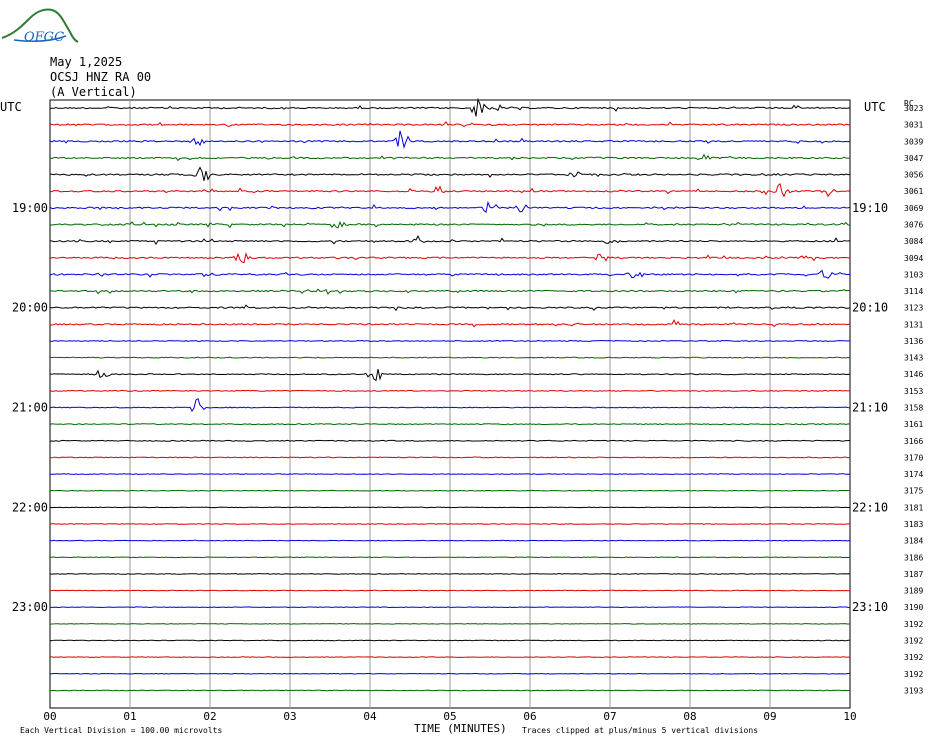 The height and width of the screenshot is (744, 930). Describe the element at coordinates (913, 191) in the screenshot. I see `rc-value: 3061` at that location.